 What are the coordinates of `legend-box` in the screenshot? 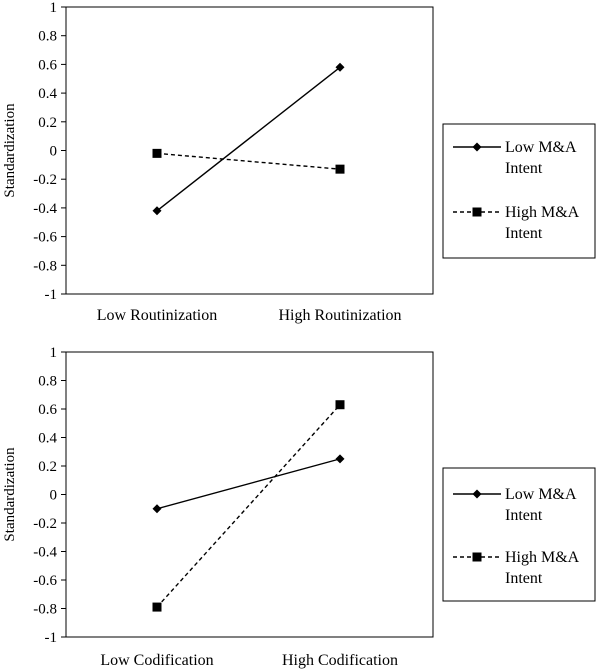 It's located at (519, 534).